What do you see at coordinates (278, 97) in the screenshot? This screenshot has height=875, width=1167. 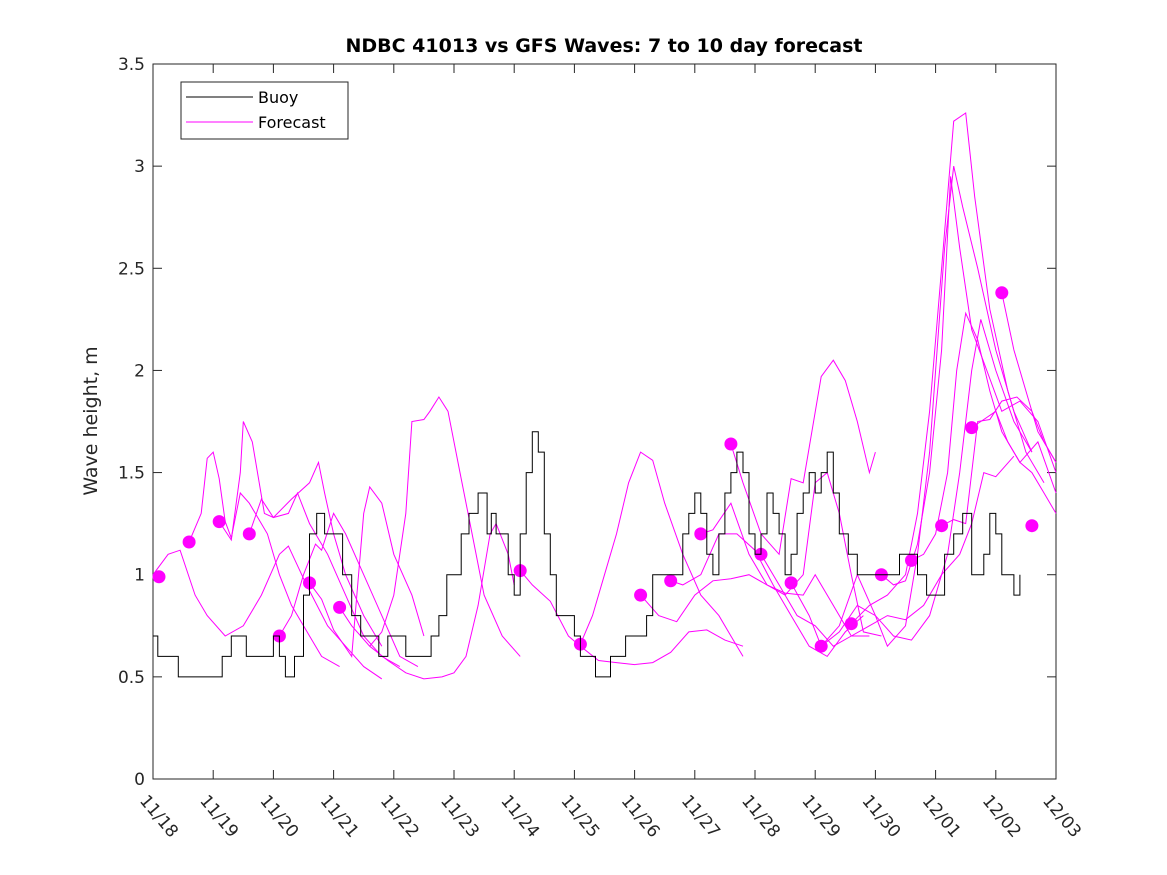 I see `legend-buoy-label: Buoy` at bounding box center [278, 97].